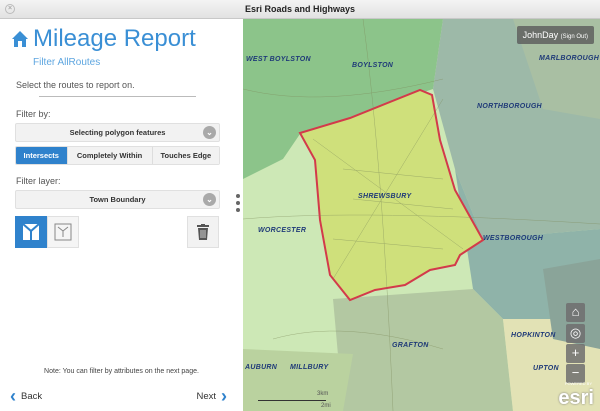 This screenshot has width=600, height=411. Describe the element at coordinates (343, 99) in the screenshot. I see `west-boylston-region` at that location.